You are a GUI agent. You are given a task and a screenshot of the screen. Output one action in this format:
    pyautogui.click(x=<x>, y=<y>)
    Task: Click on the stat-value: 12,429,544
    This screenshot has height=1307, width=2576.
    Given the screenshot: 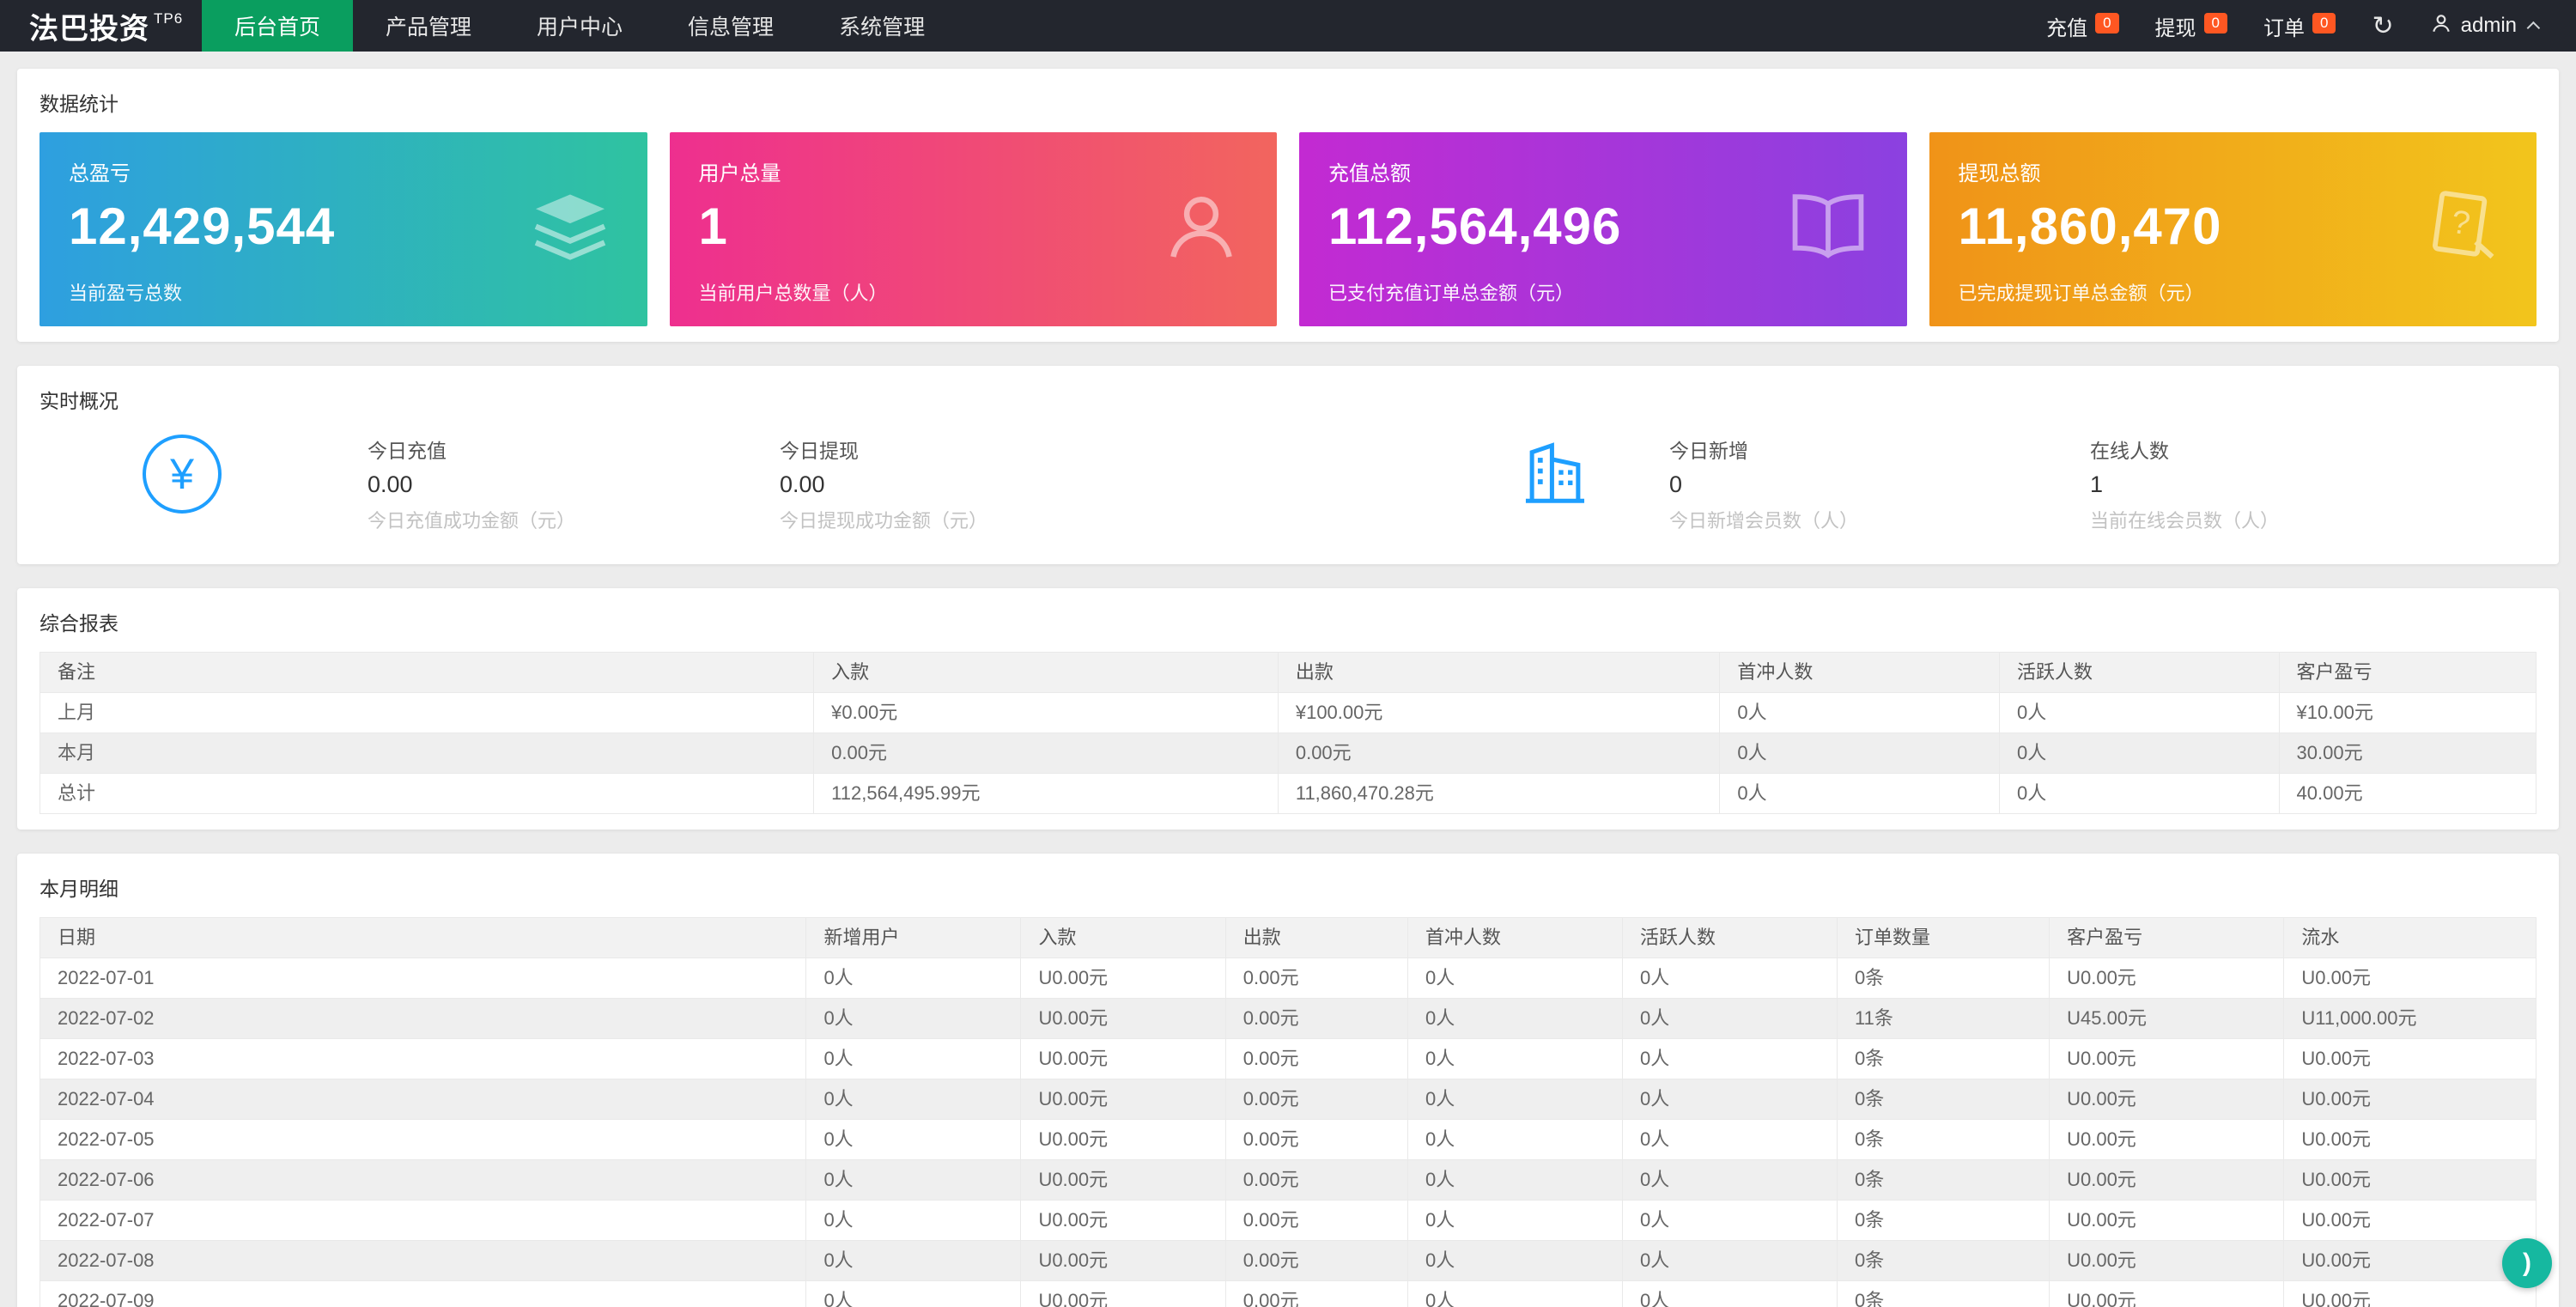 What is the action you would take?
    pyautogui.click(x=202, y=227)
    